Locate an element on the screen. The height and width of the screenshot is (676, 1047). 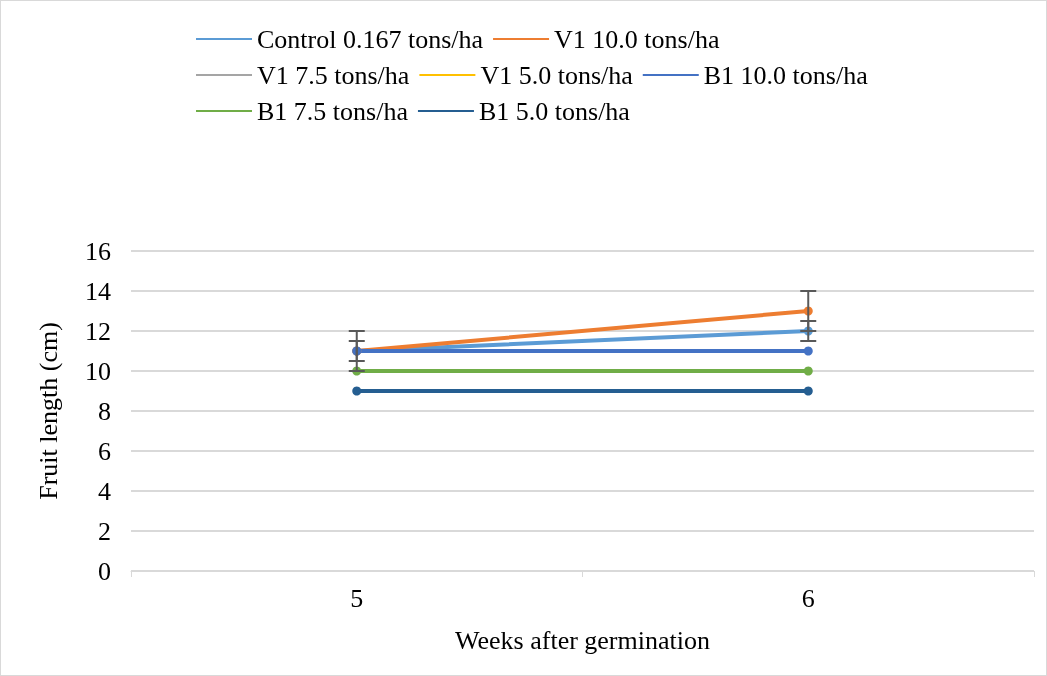
legend-label: B1 5.0 tons/ha is located at coordinates (554, 111).